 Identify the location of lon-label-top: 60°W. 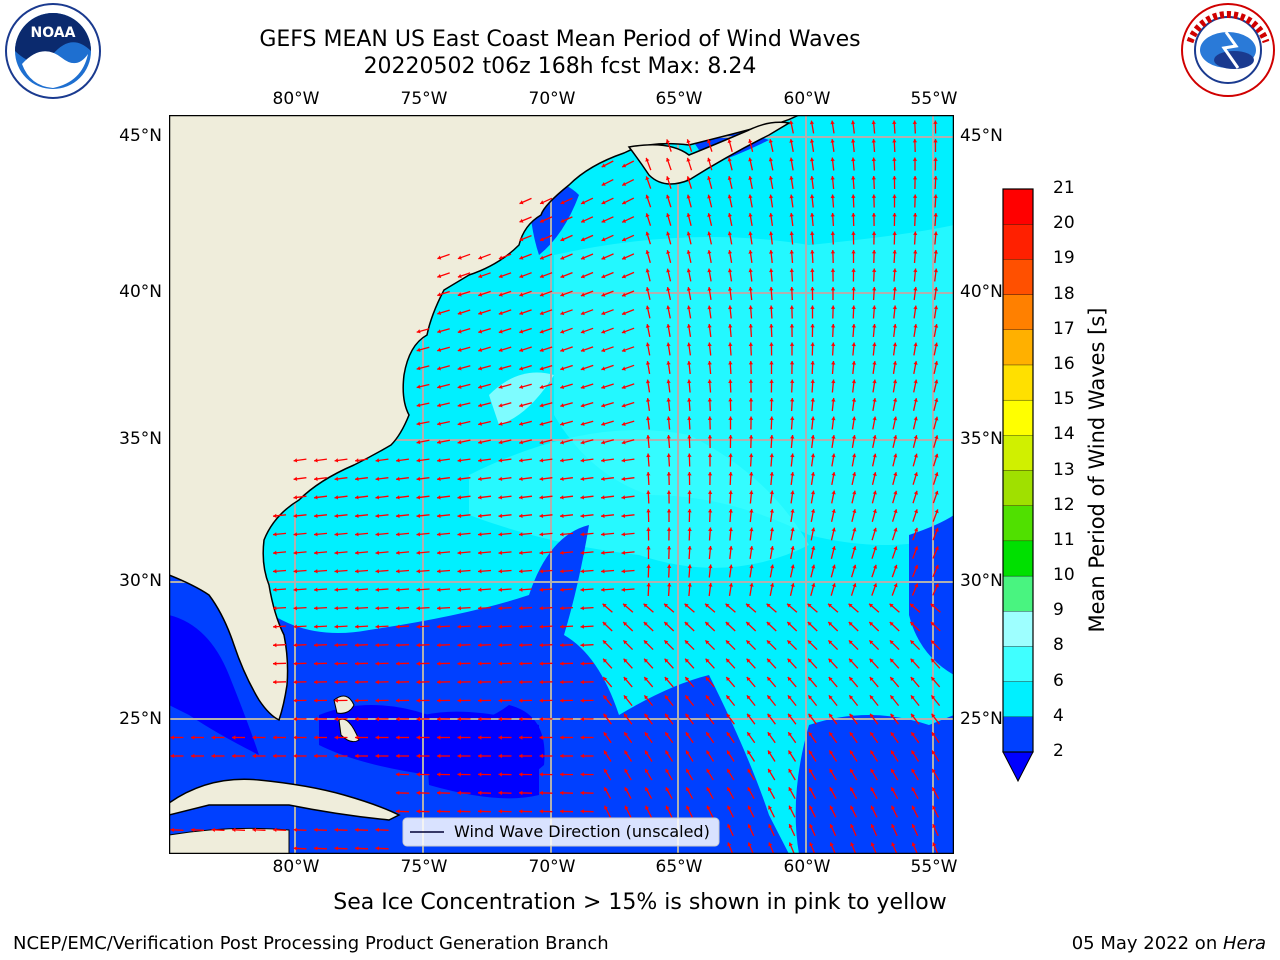
(807, 99).